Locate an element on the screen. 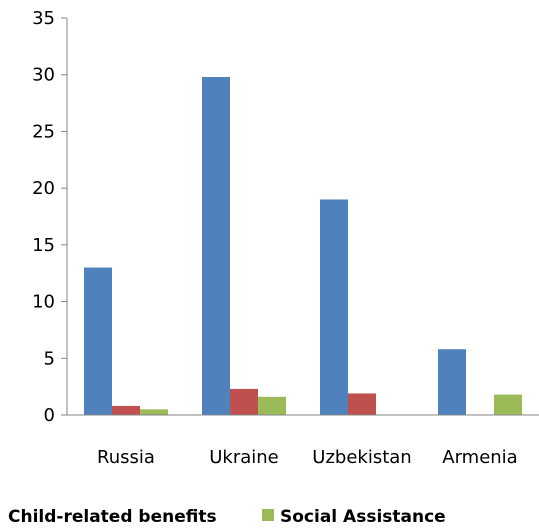  bar-series2-uzbekistan is located at coordinates (362, 404).